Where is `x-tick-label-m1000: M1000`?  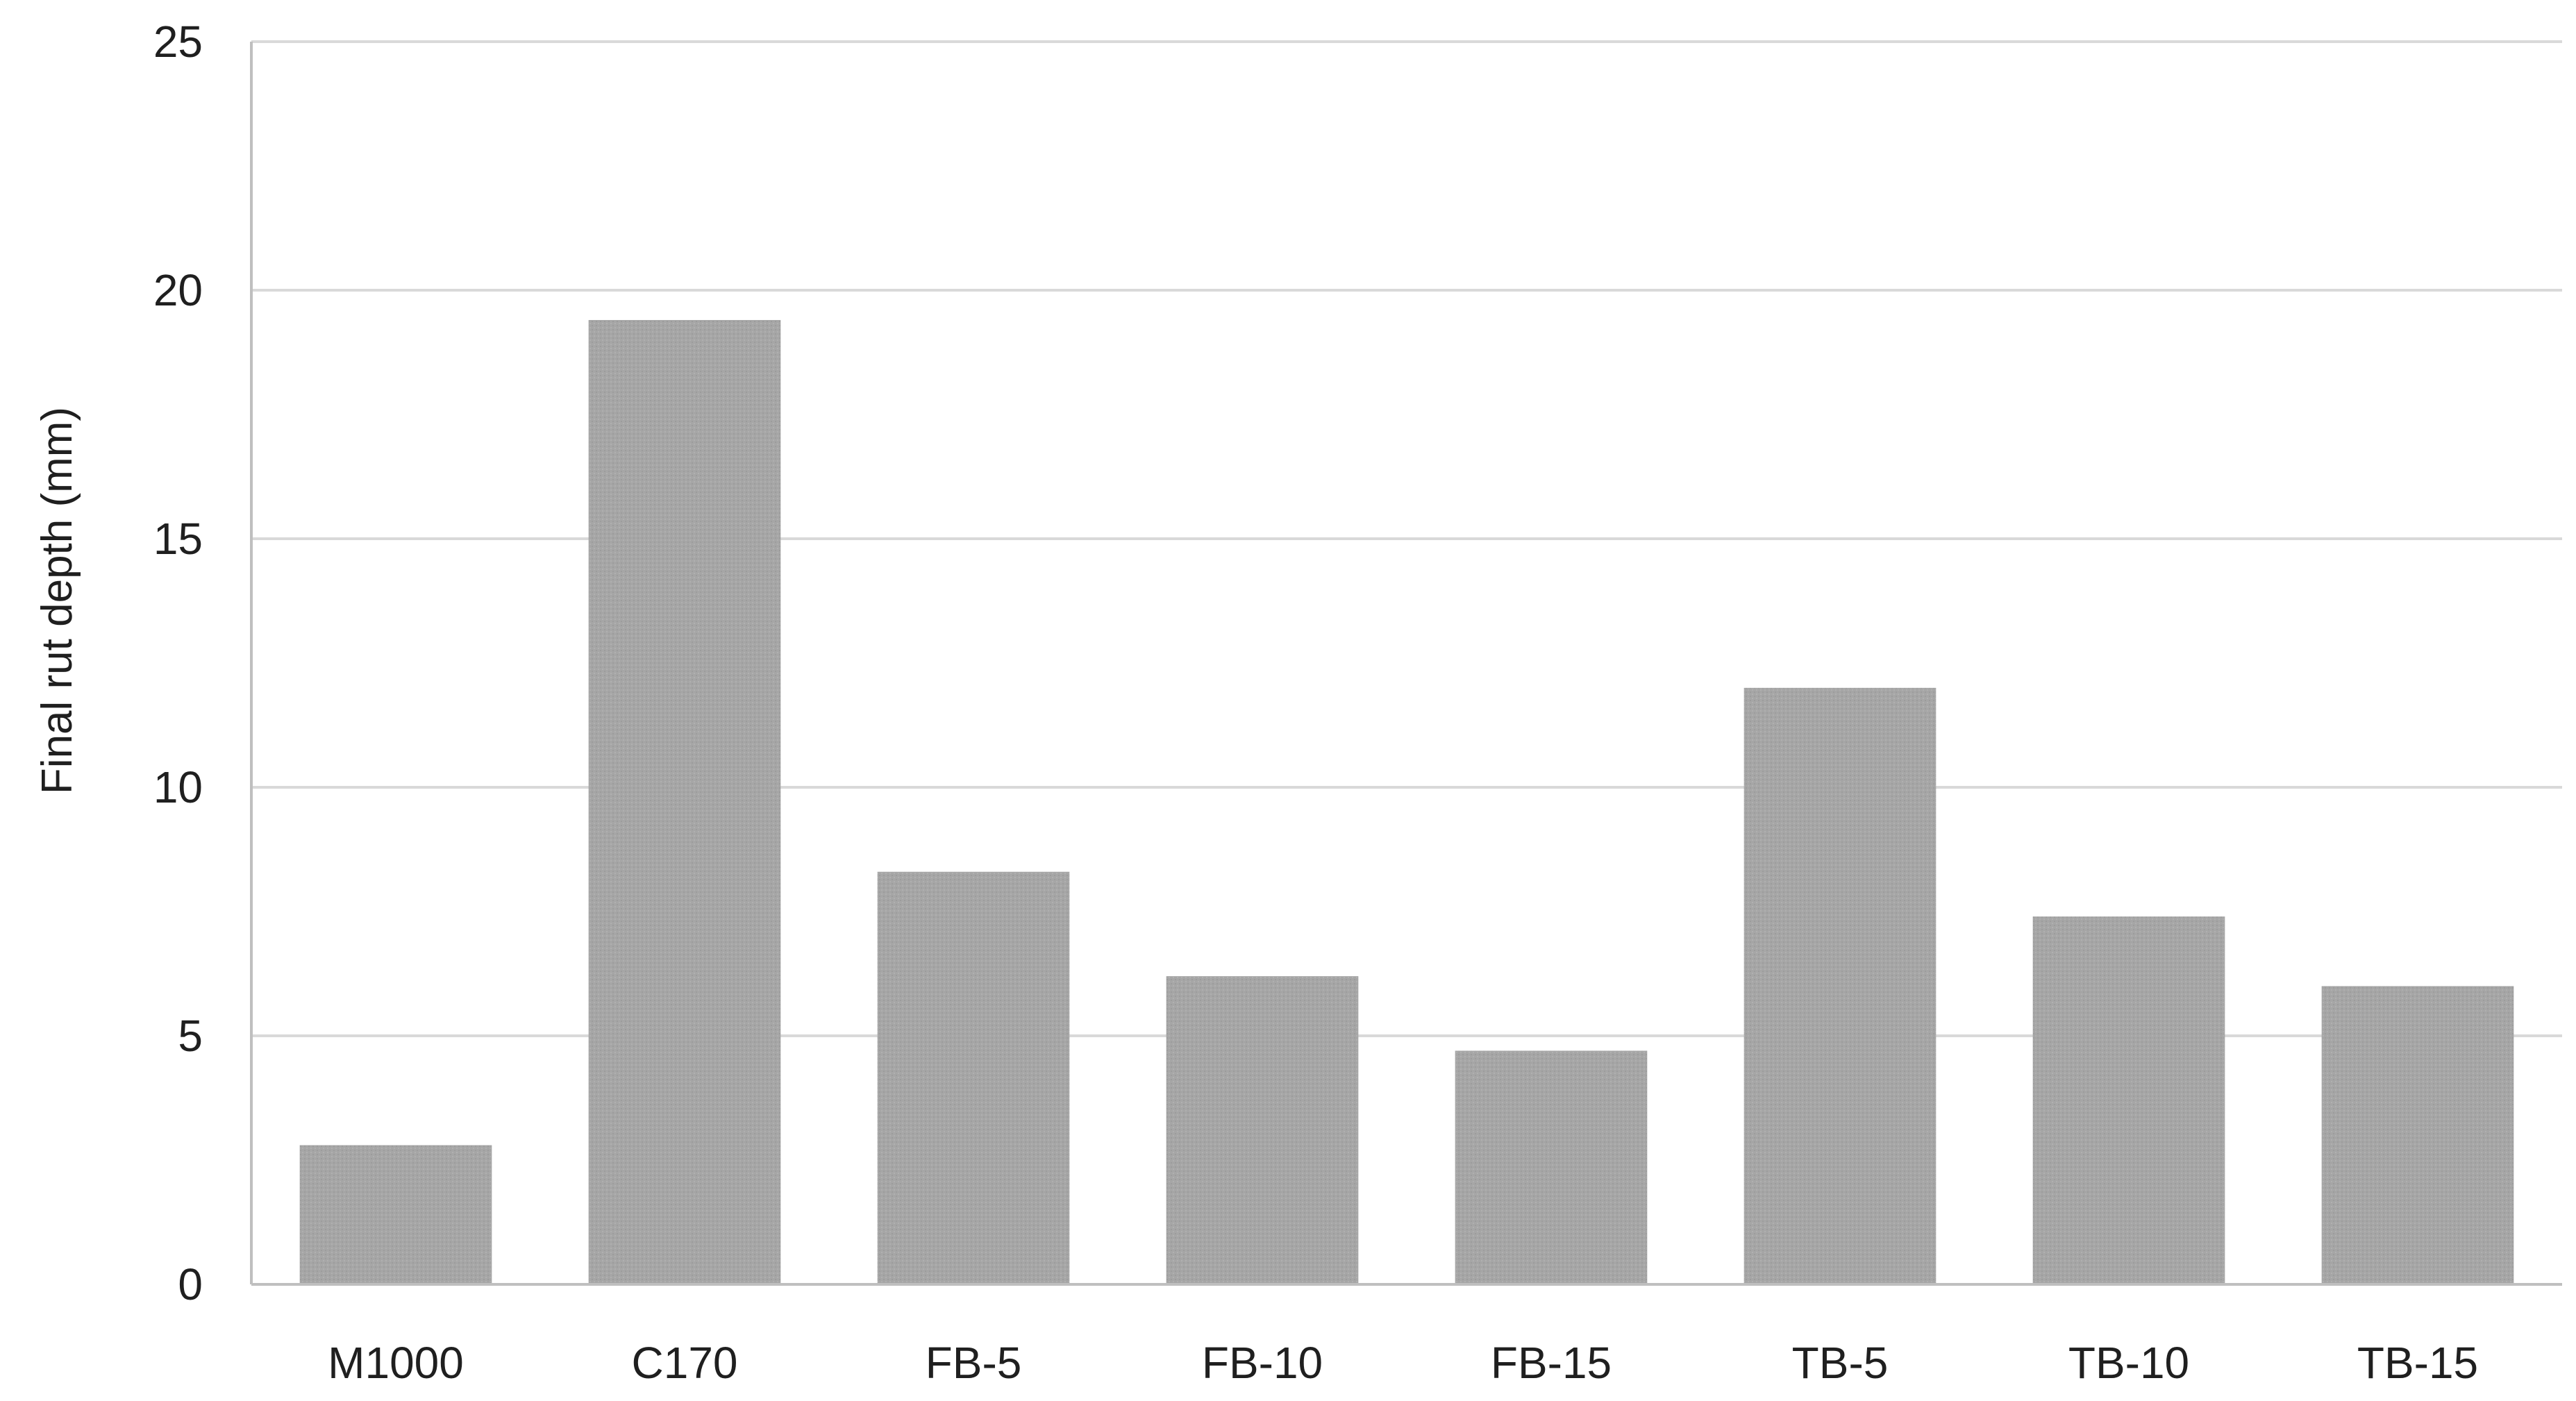 x-tick-label-m1000: M1000 is located at coordinates (396, 1363).